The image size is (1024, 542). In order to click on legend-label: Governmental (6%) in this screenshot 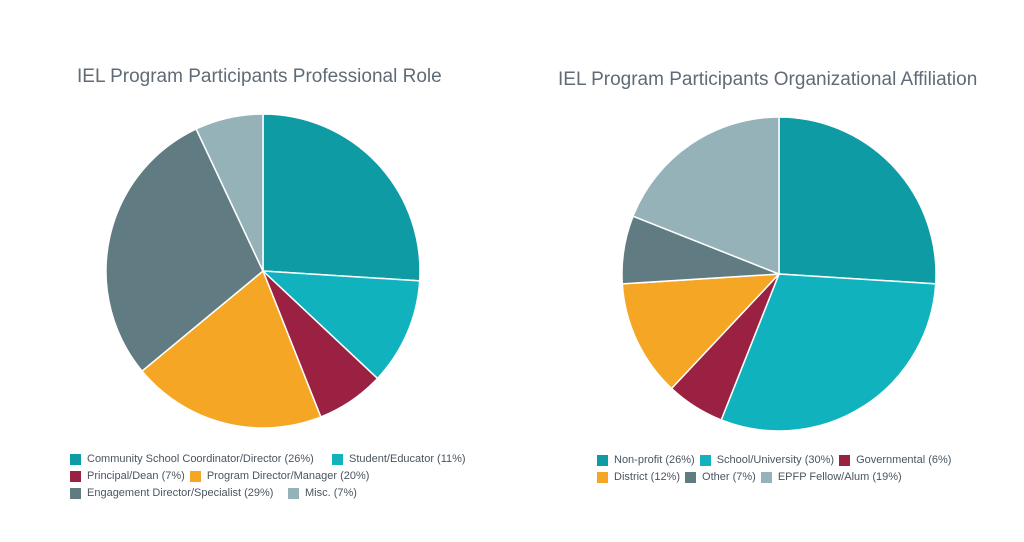, I will do `click(904, 460)`.